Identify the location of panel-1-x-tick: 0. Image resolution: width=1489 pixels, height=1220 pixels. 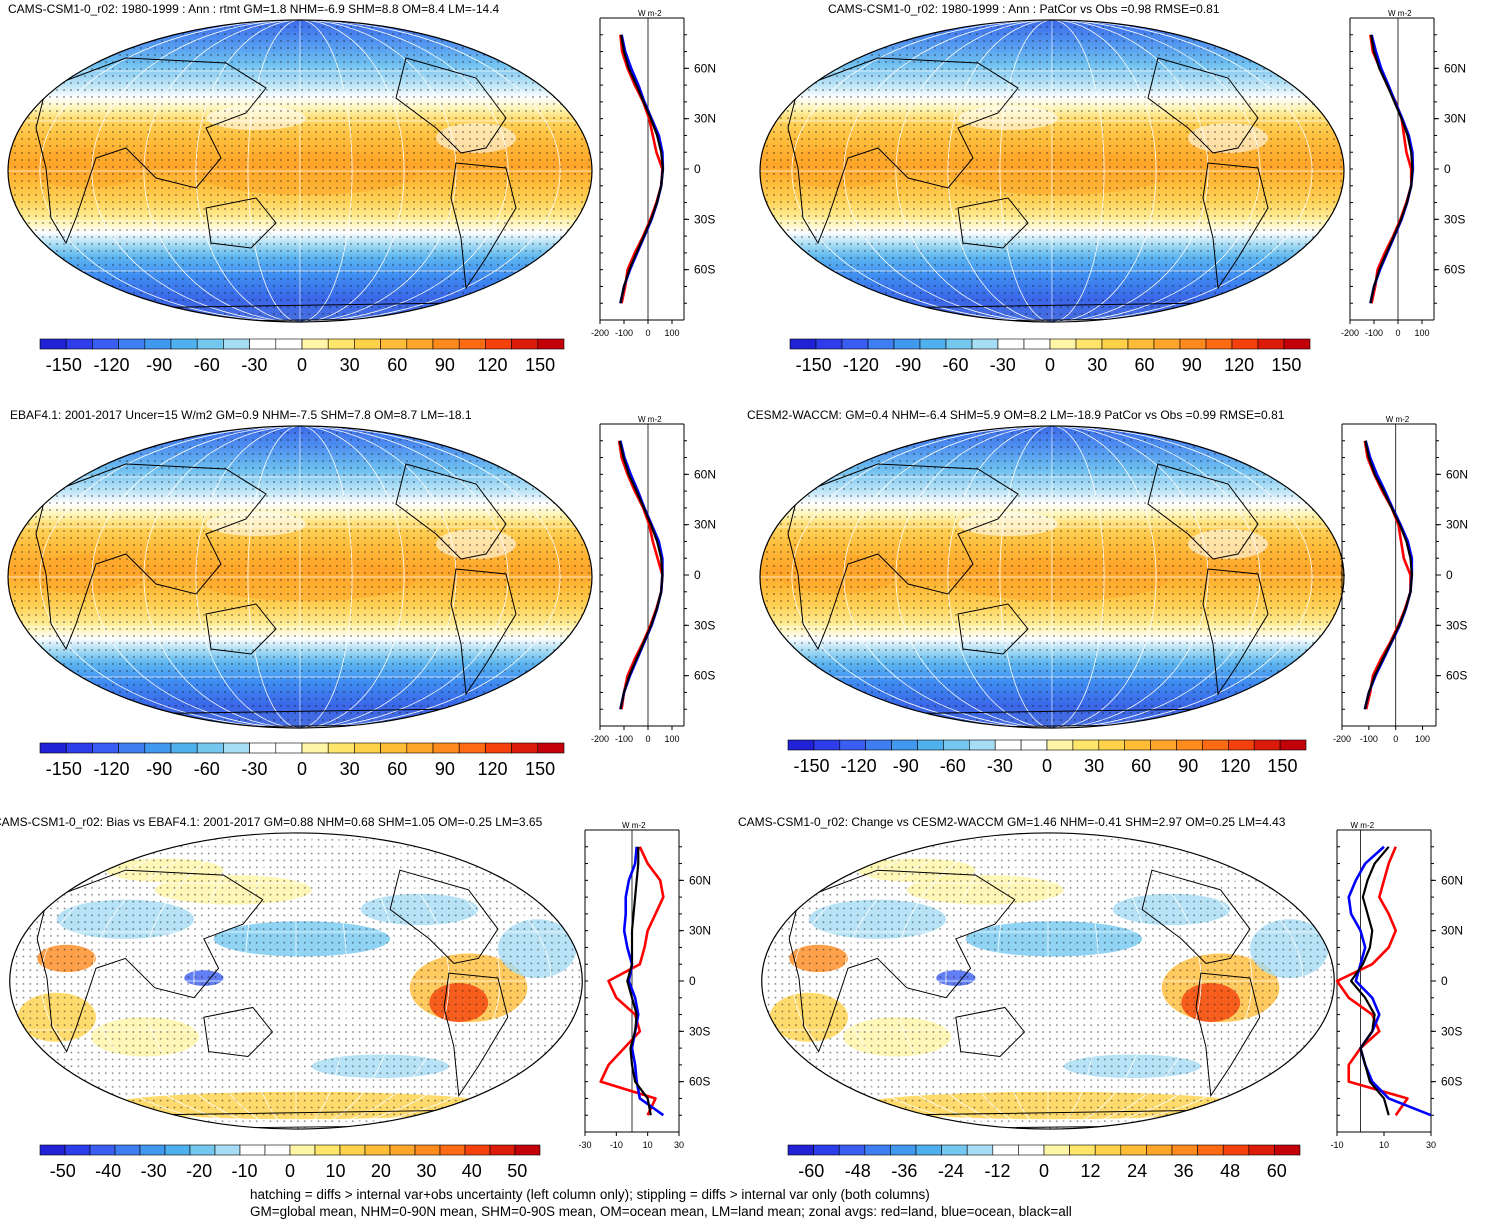
(647, 333).